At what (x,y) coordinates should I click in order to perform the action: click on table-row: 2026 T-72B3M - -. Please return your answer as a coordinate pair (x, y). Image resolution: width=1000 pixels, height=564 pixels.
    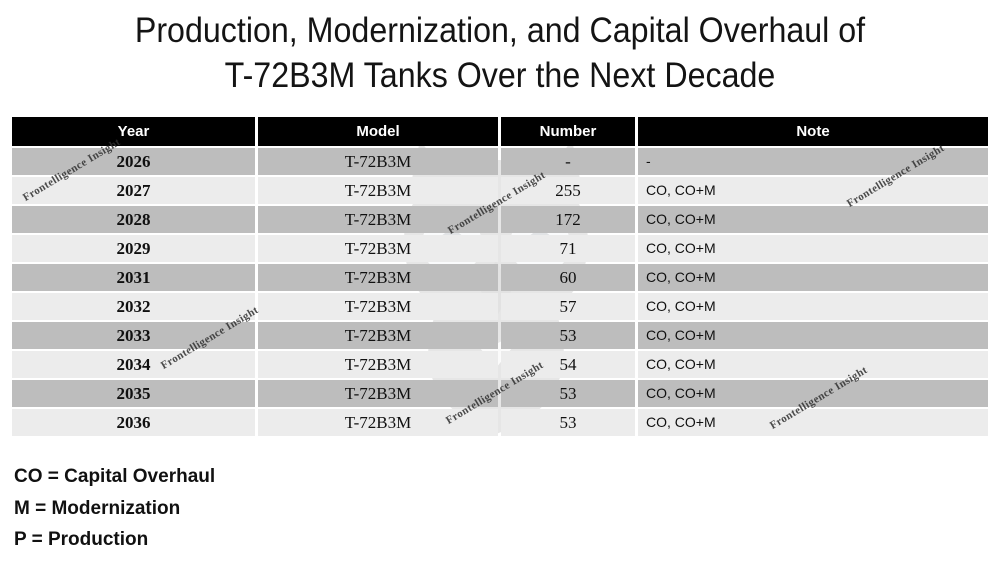
    Looking at the image, I should click on (500, 161).